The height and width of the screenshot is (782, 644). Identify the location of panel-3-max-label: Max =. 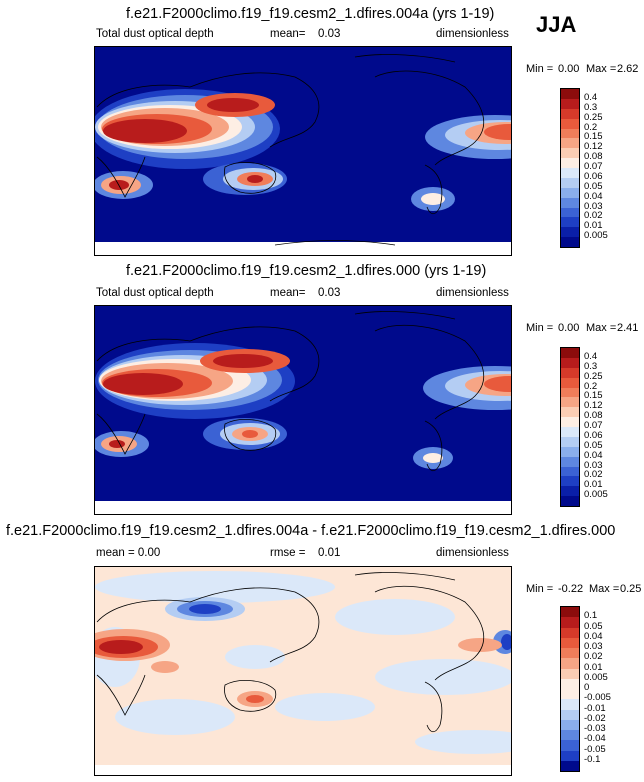
(604, 589).